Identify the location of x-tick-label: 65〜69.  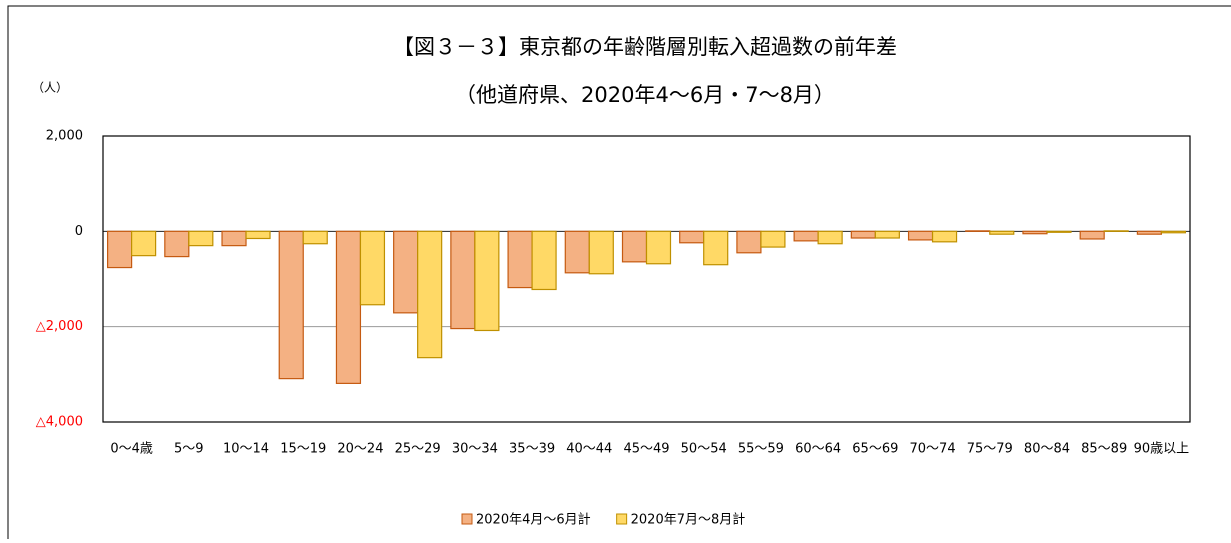
(875, 449).